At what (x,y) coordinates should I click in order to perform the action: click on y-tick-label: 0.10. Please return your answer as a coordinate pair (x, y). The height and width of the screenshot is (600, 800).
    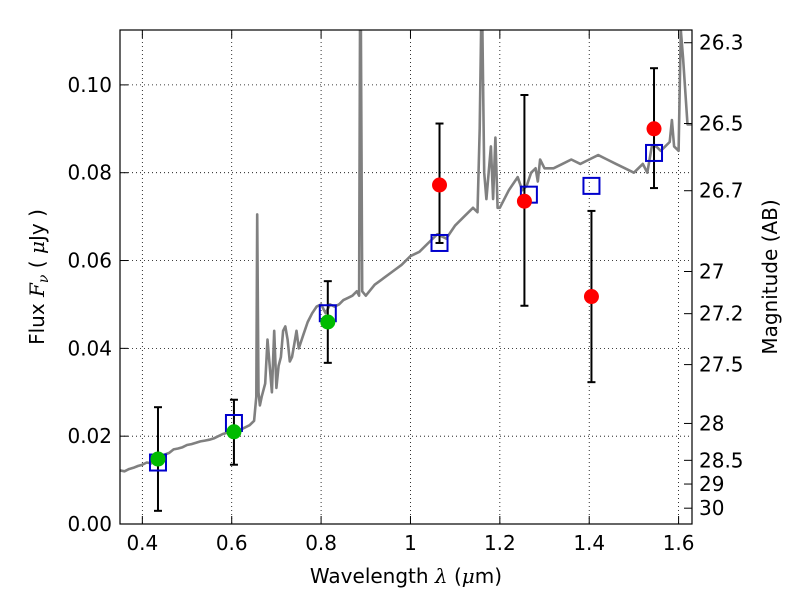
    Looking at the image, I should click on (89, 85).